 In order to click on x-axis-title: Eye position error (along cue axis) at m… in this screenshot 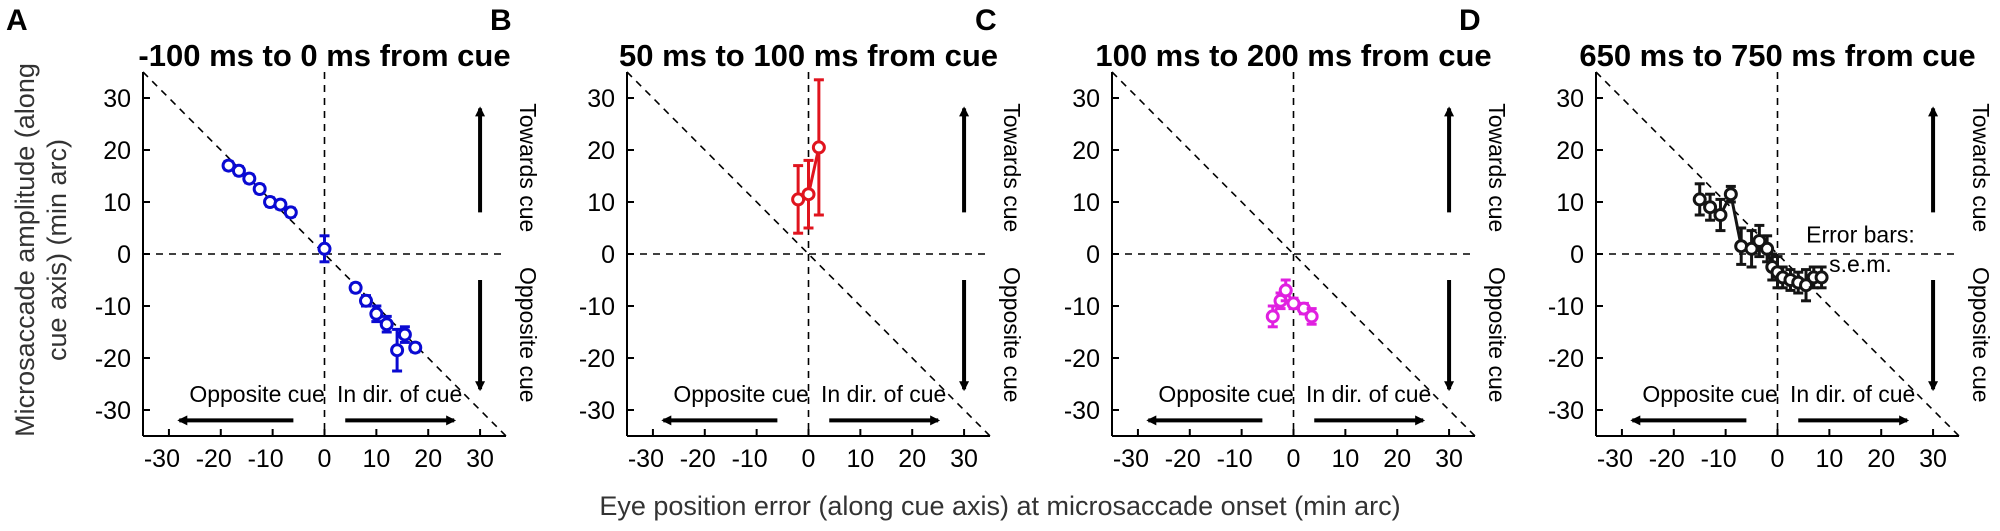, I will do `click(999, 506)`.